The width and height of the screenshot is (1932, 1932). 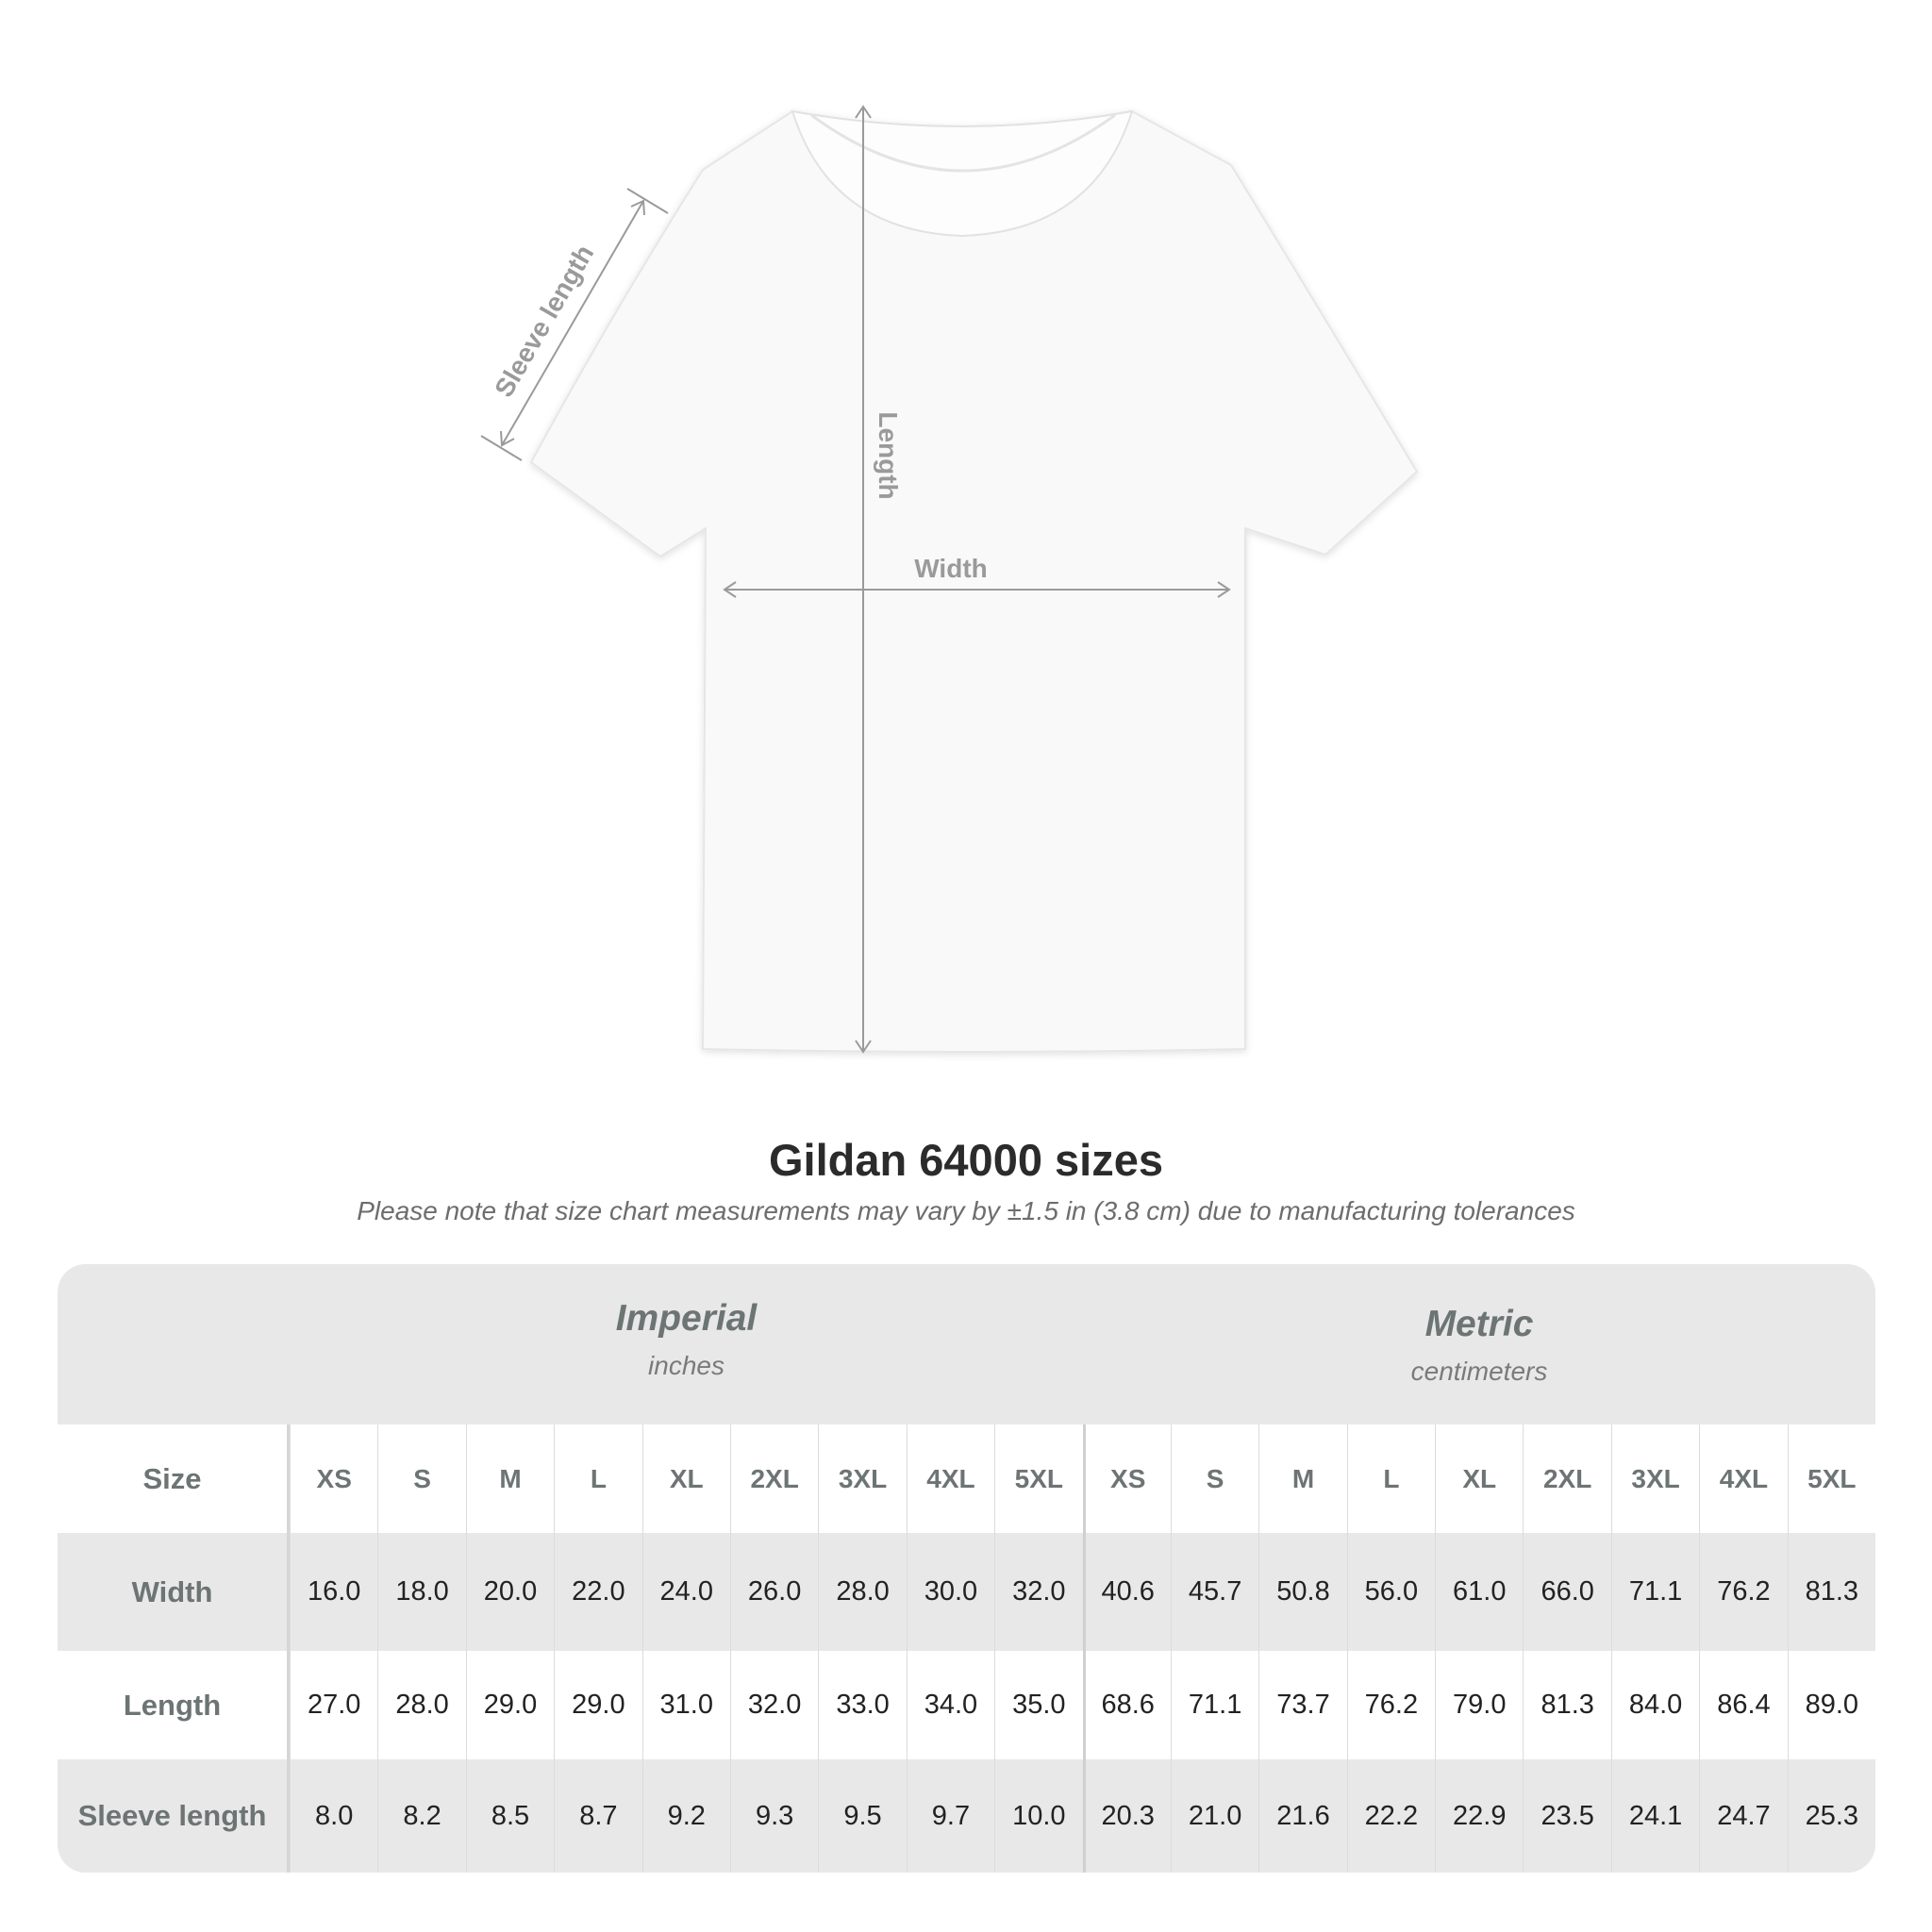 I want to click on value-cell-imperial: 24.0, so click(x=686, y=1592).